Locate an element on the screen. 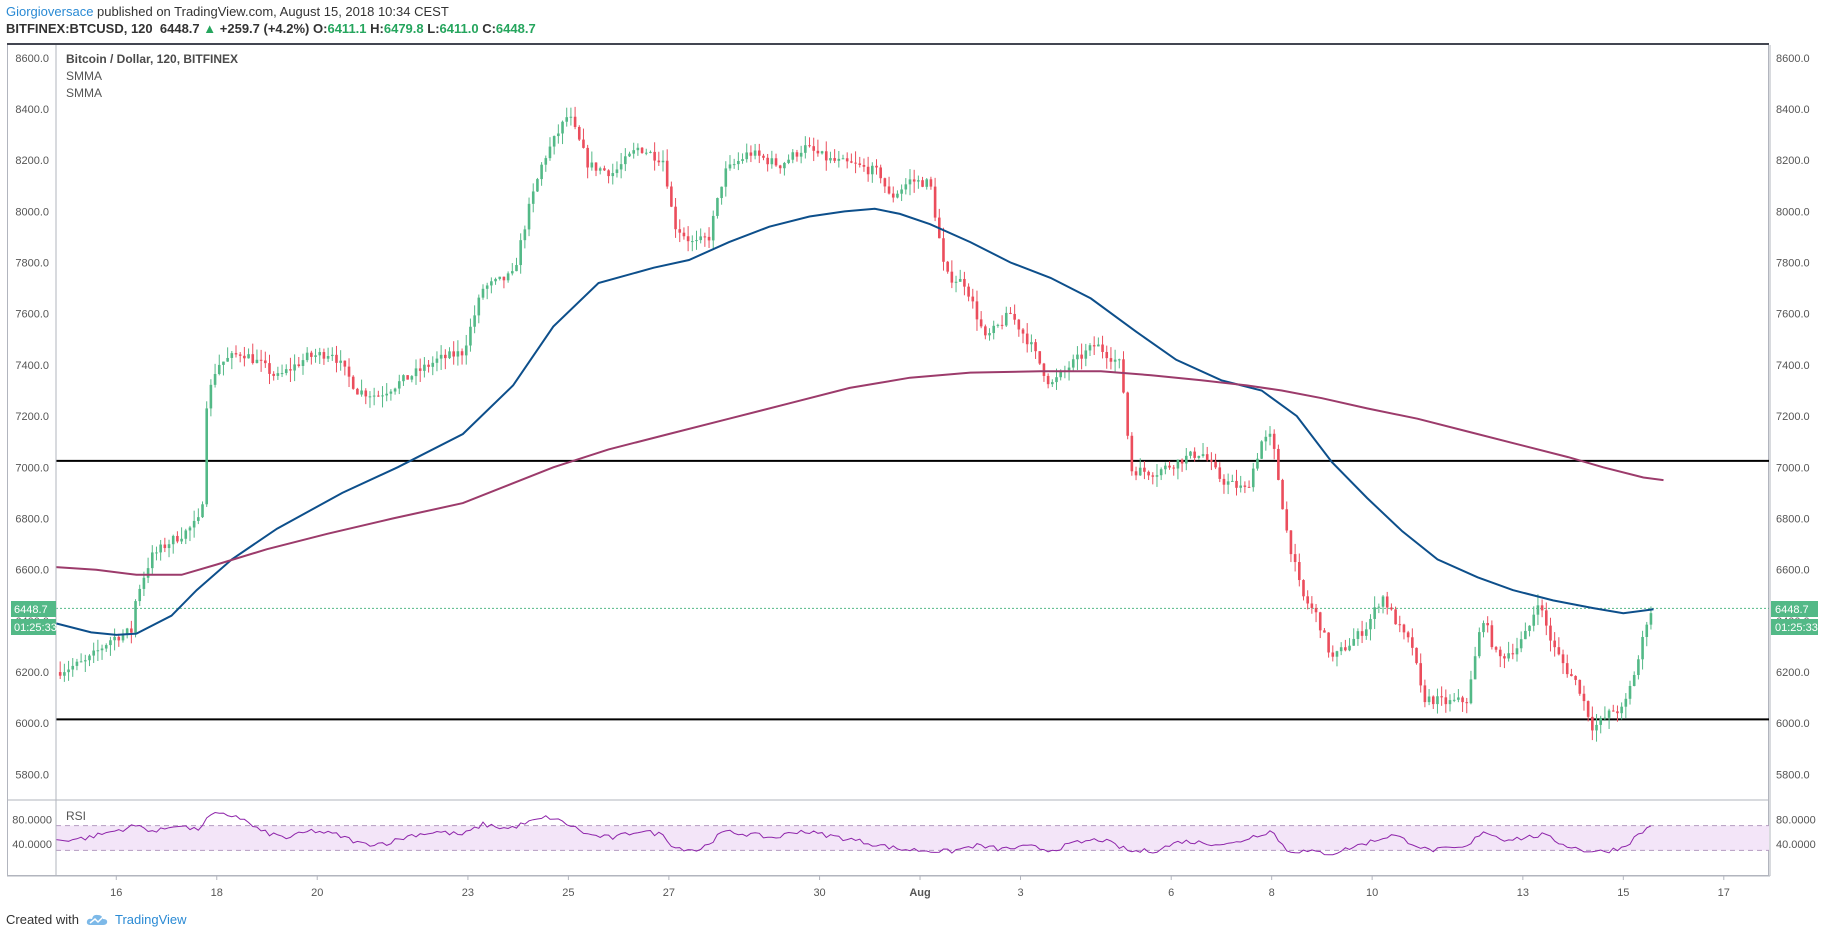  timer-badge-right-text: 01:25:33 is located at coordinates (1796, 628).